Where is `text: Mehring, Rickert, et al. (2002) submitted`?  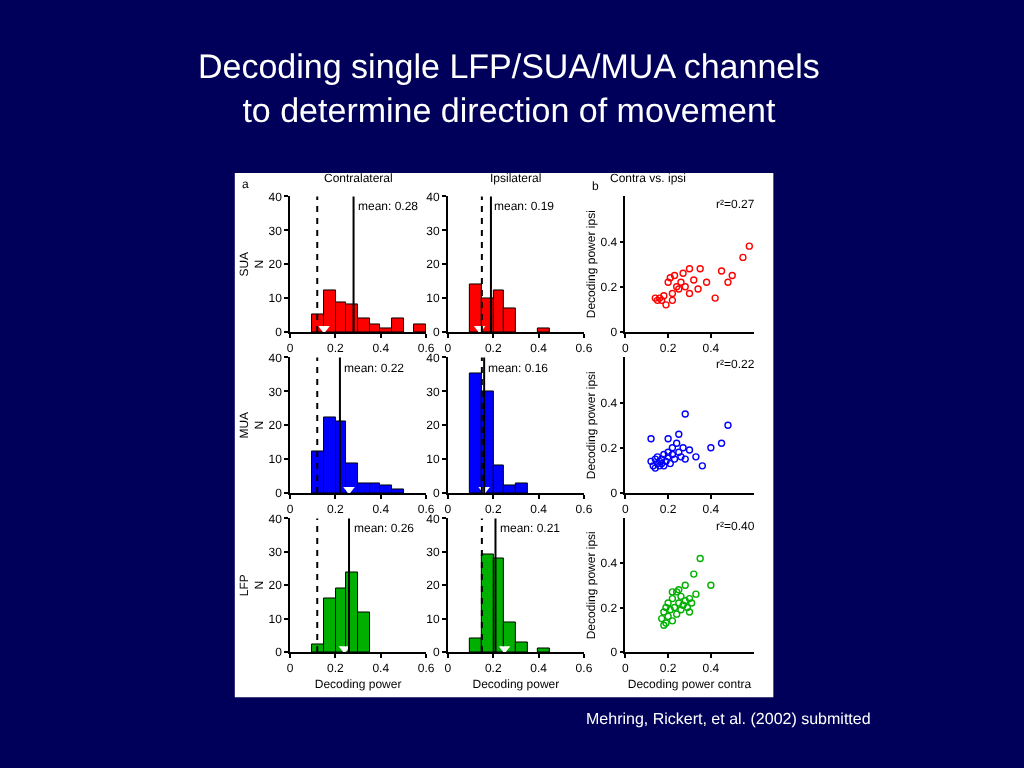
text: Mehring, Rickert, et al. (2002) submitted is located at coordinates (728, 719).